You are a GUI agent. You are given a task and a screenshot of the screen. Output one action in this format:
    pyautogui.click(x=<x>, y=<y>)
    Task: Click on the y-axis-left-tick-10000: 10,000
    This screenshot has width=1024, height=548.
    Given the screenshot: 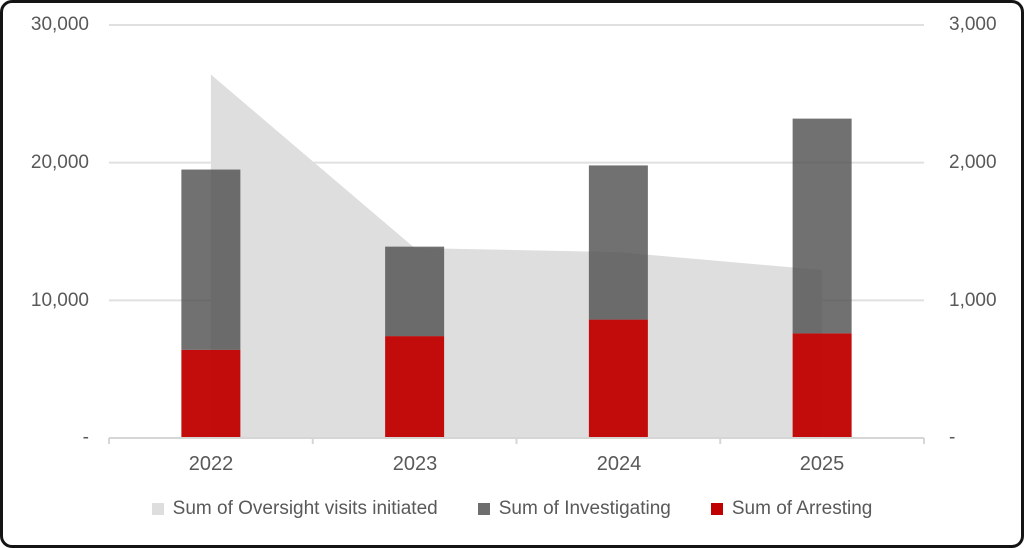 What is the action you would take?
    pyautogui.click(x=59, y=300)
    